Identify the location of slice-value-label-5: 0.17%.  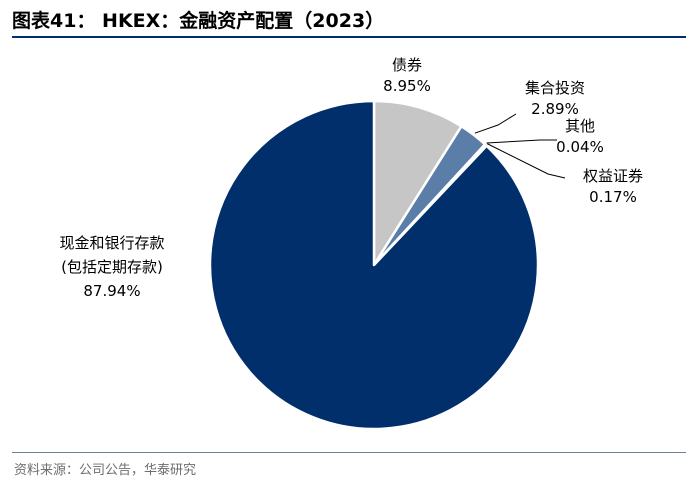
(613, 197).